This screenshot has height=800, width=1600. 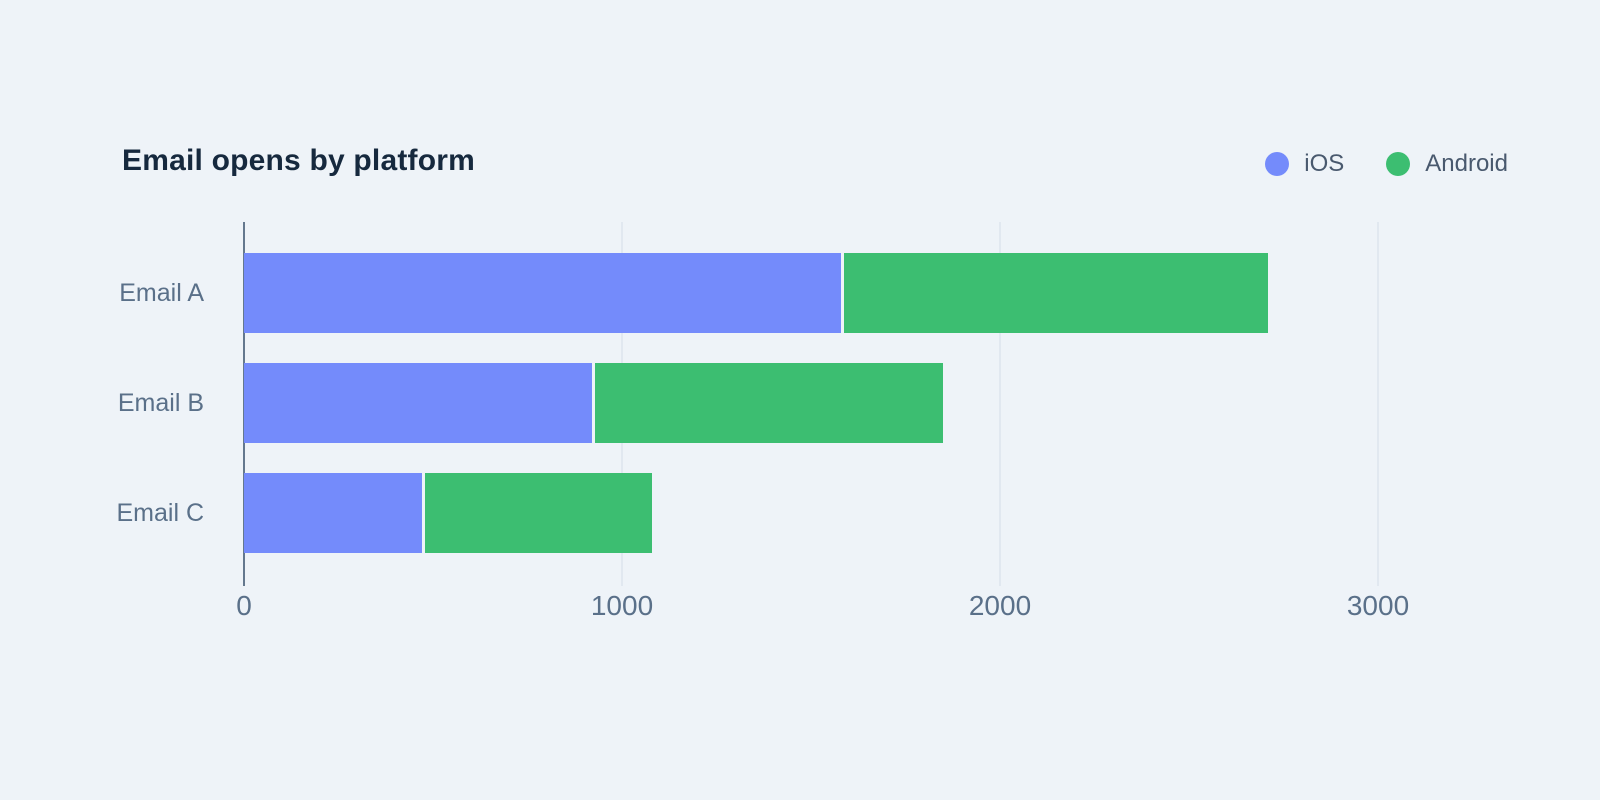 What do you see at coordinates (1466, 163) in the screenshot?
I see `legend-label-android: Android` at bounding box center [1466, 163].